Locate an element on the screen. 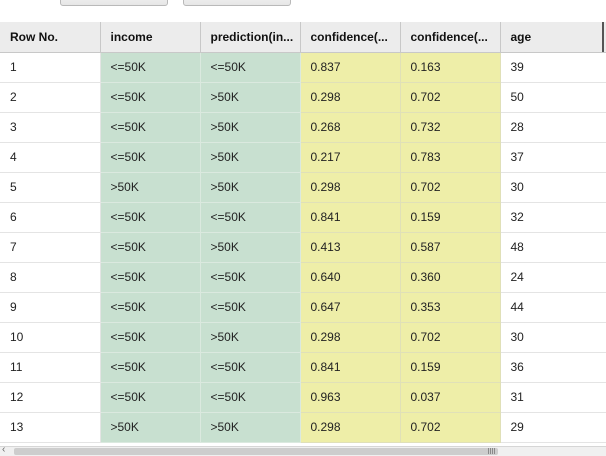 The height and width of the screenshot is (456, 606). table-row: 5 >50K >50K 0.298 0.702 30 is located at coordinates (303, 187).